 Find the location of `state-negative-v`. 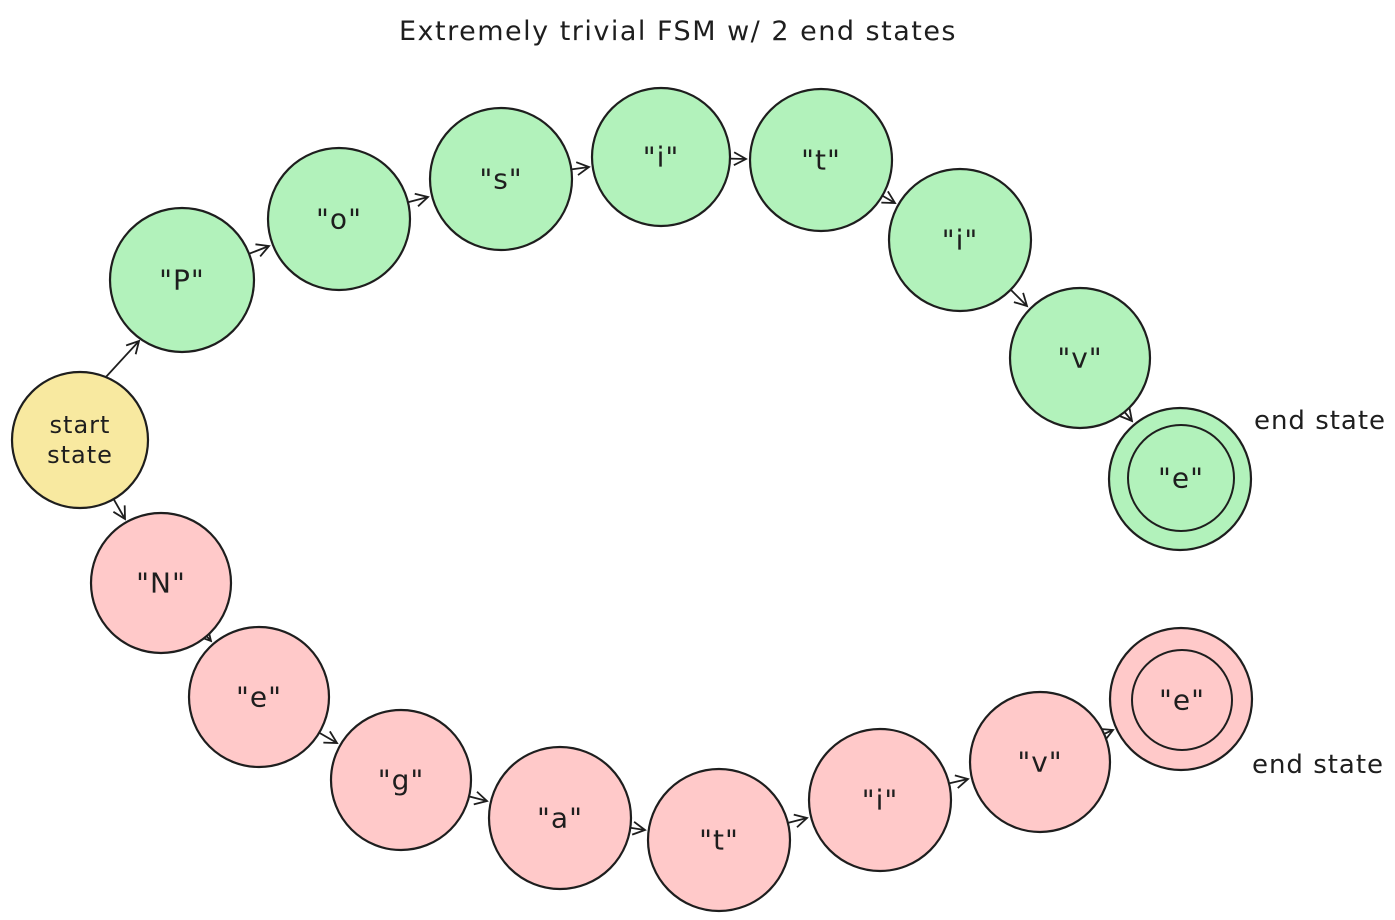

state-negative-v is located at coordinates (1040, 762).